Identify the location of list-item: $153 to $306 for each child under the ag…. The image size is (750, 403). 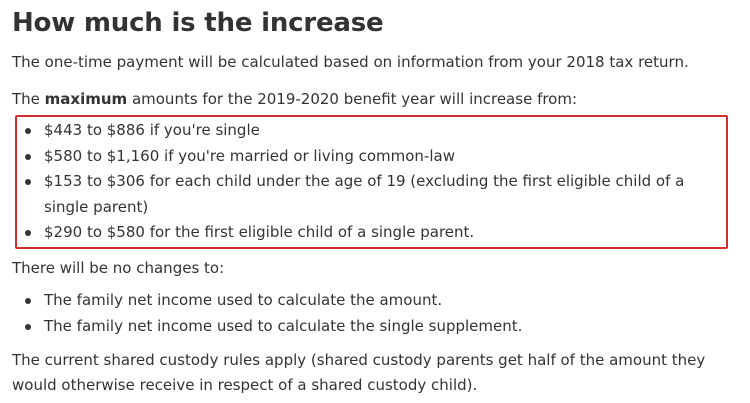
(362, 194).